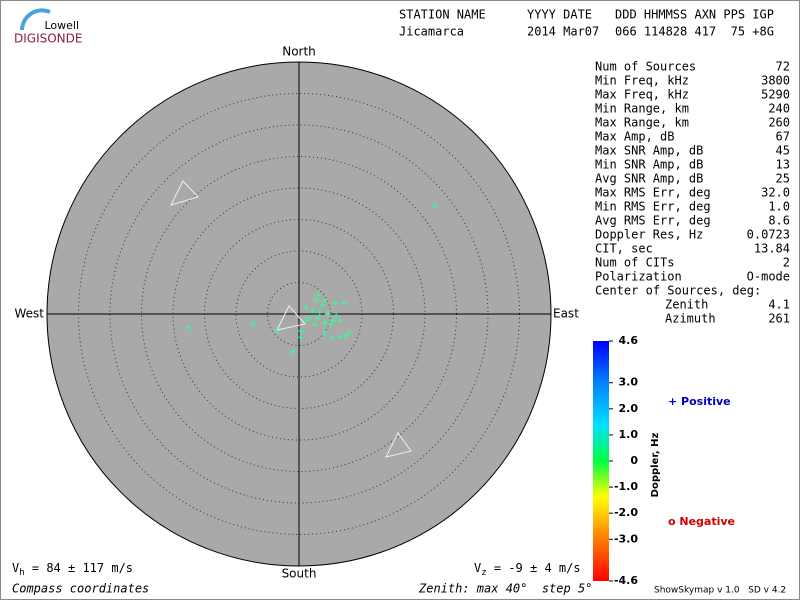 The height and width of the screenshot is (600, 800). Describe the element at coordinates (626, 580) in the screenshot. I see `colorbar-tick-label: -4.6` at that location.